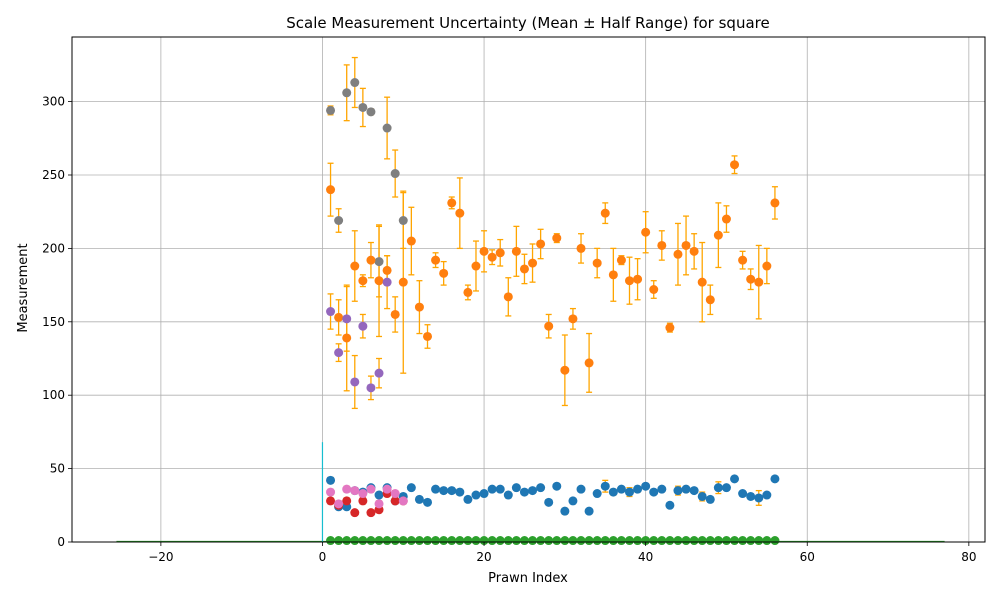  Describe the element at coordinates (483, 557) in the screenshot. I see `x-tick-label: 20` at that location.